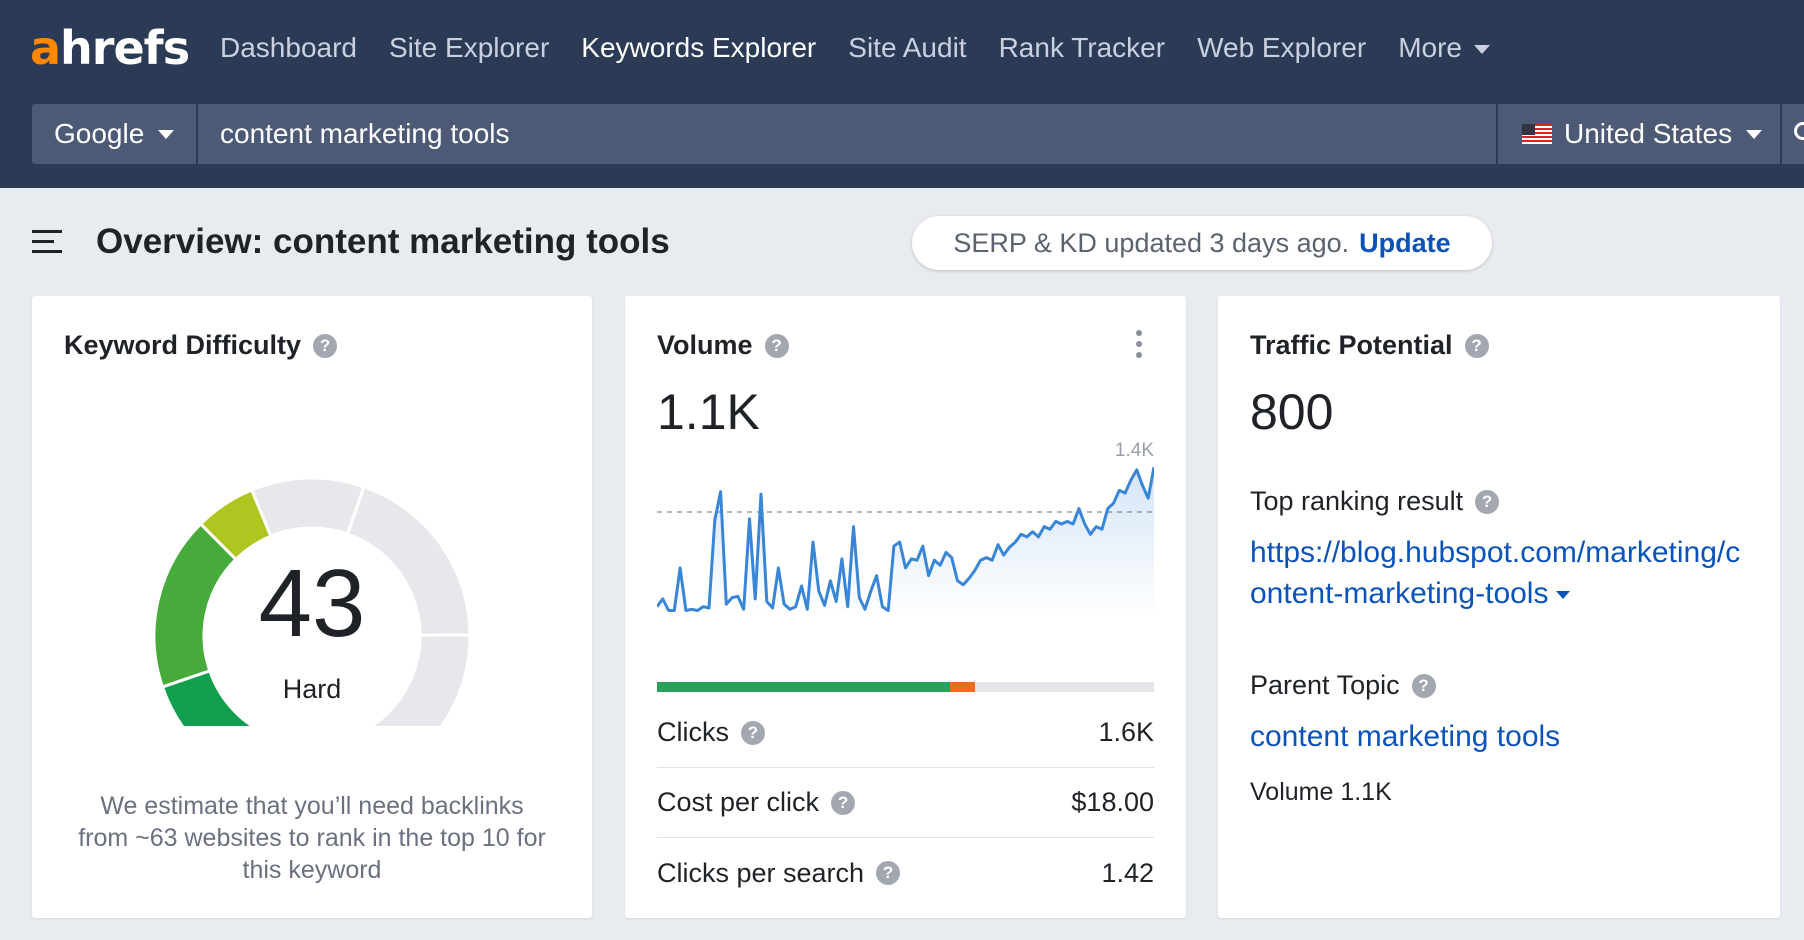 This screenshot has height=940, width=1804. What do you see at coordinates (99, 133) in the screenshot?
I see `search-engine-label: Google` at bounding box center [99, 133].